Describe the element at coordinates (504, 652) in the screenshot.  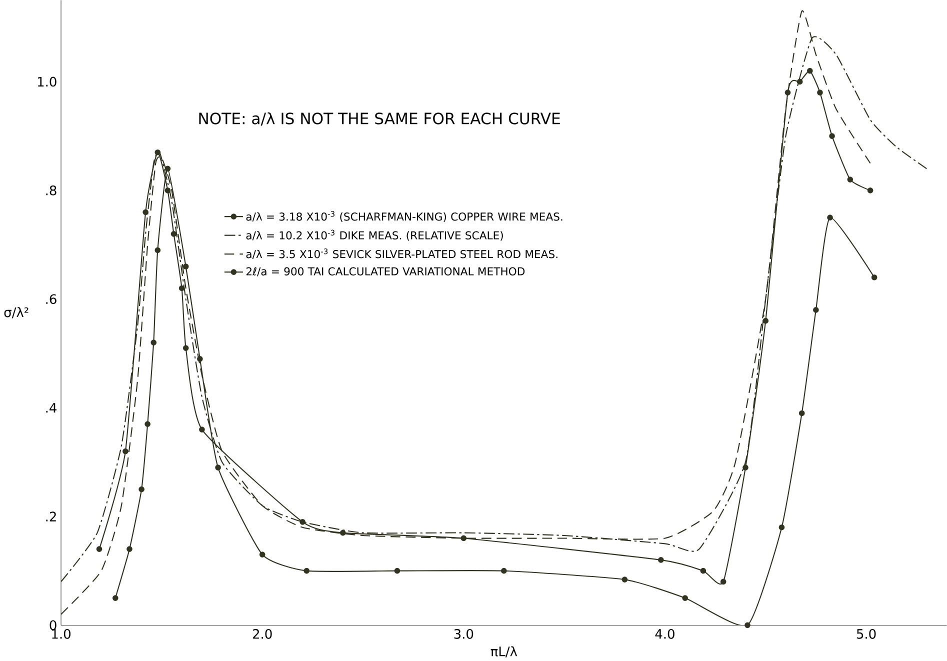
I see `x-axis-title: πL/λ` at that location.